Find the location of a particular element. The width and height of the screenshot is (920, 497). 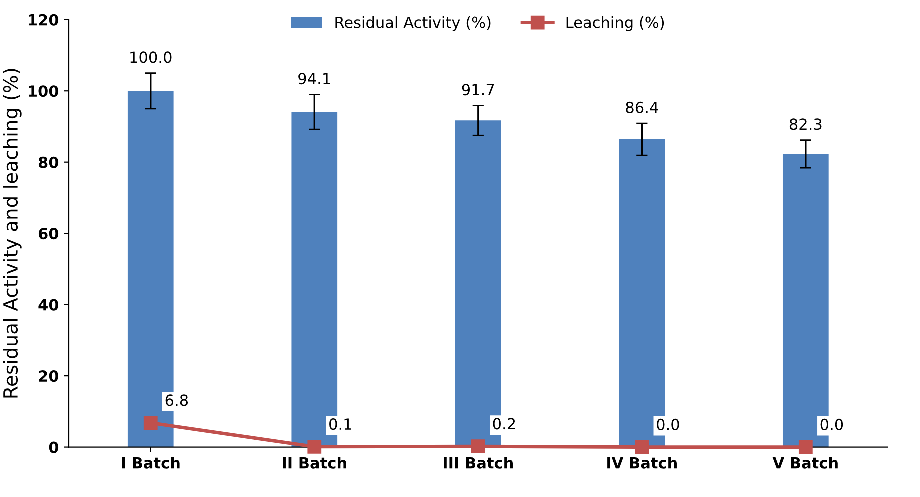

y-tick-label: 40 is located at coordinates (48, 305).